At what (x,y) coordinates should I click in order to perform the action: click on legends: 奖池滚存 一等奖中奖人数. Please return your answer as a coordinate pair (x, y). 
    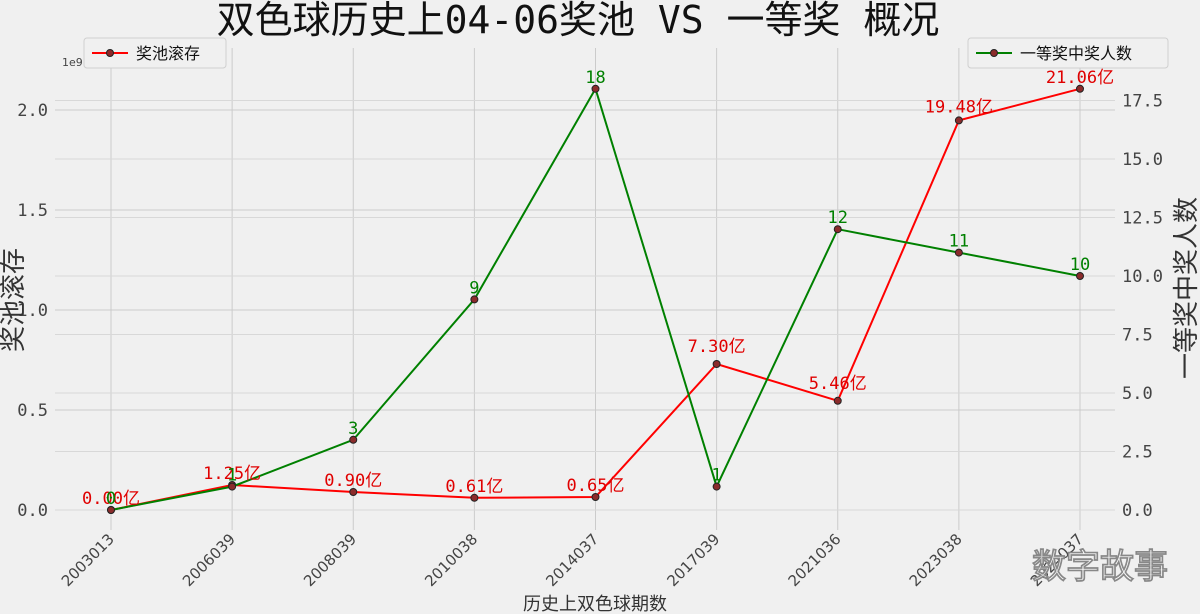
    Looking at the image, I should click on (626, 53).